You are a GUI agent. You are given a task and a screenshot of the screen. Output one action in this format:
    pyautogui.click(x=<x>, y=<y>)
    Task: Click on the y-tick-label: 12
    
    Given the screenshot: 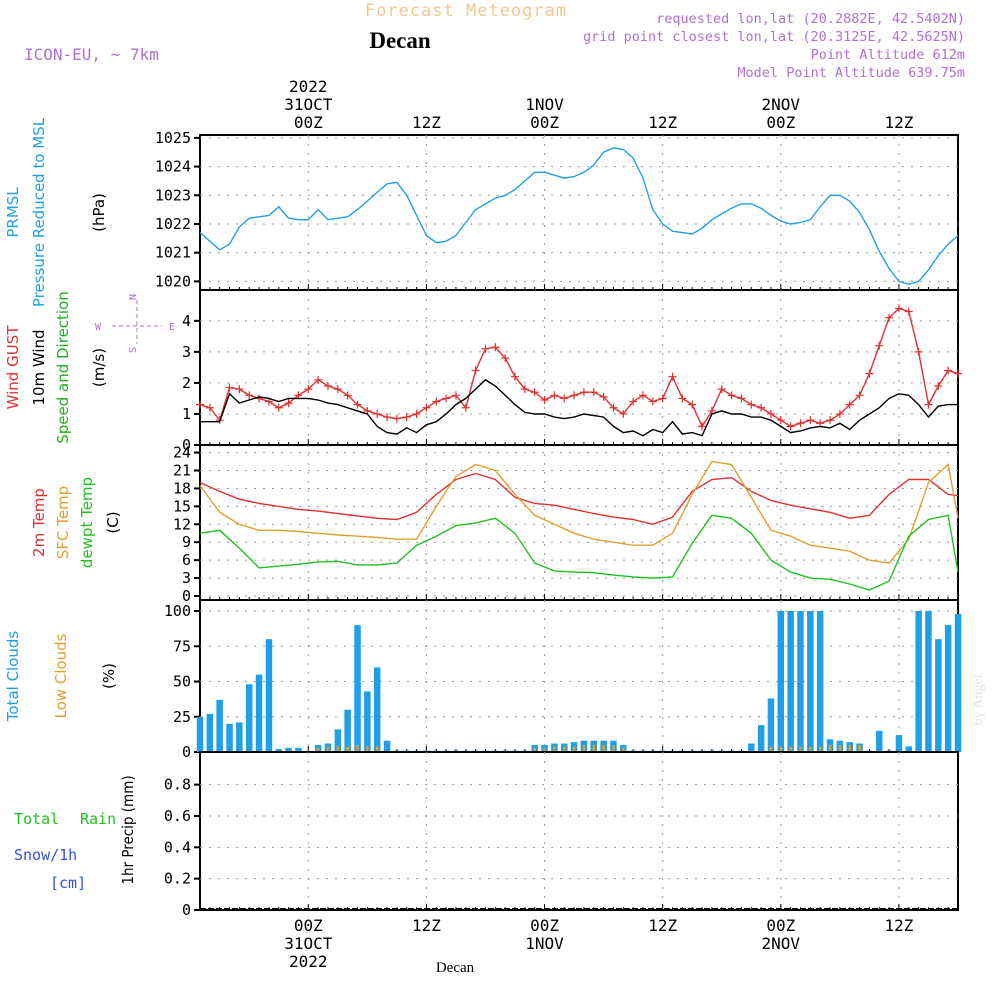 What is the action you would take?
    pyautogui.click(x=182, y=524)
    